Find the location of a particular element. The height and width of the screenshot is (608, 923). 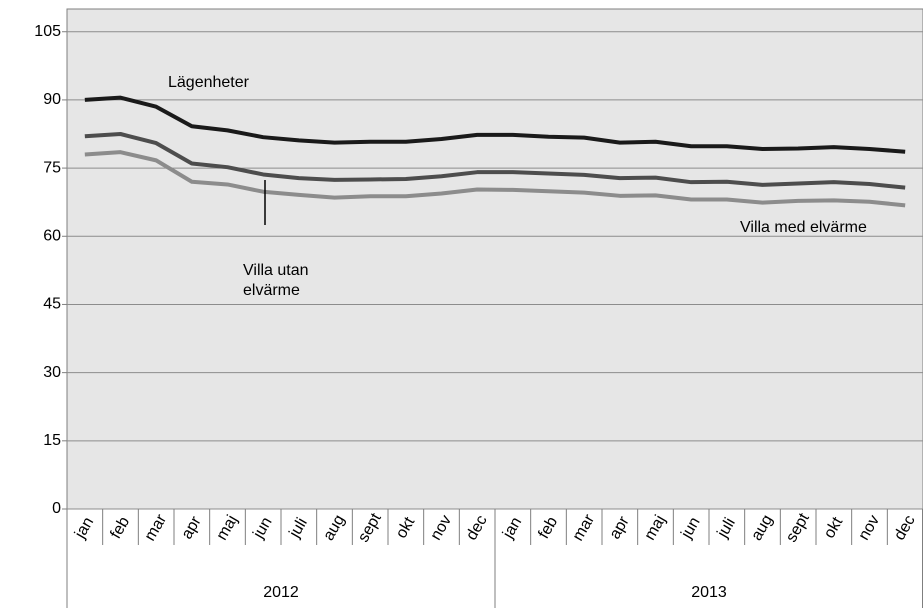

year-label: 2013 is located at coordinates (709, 592).